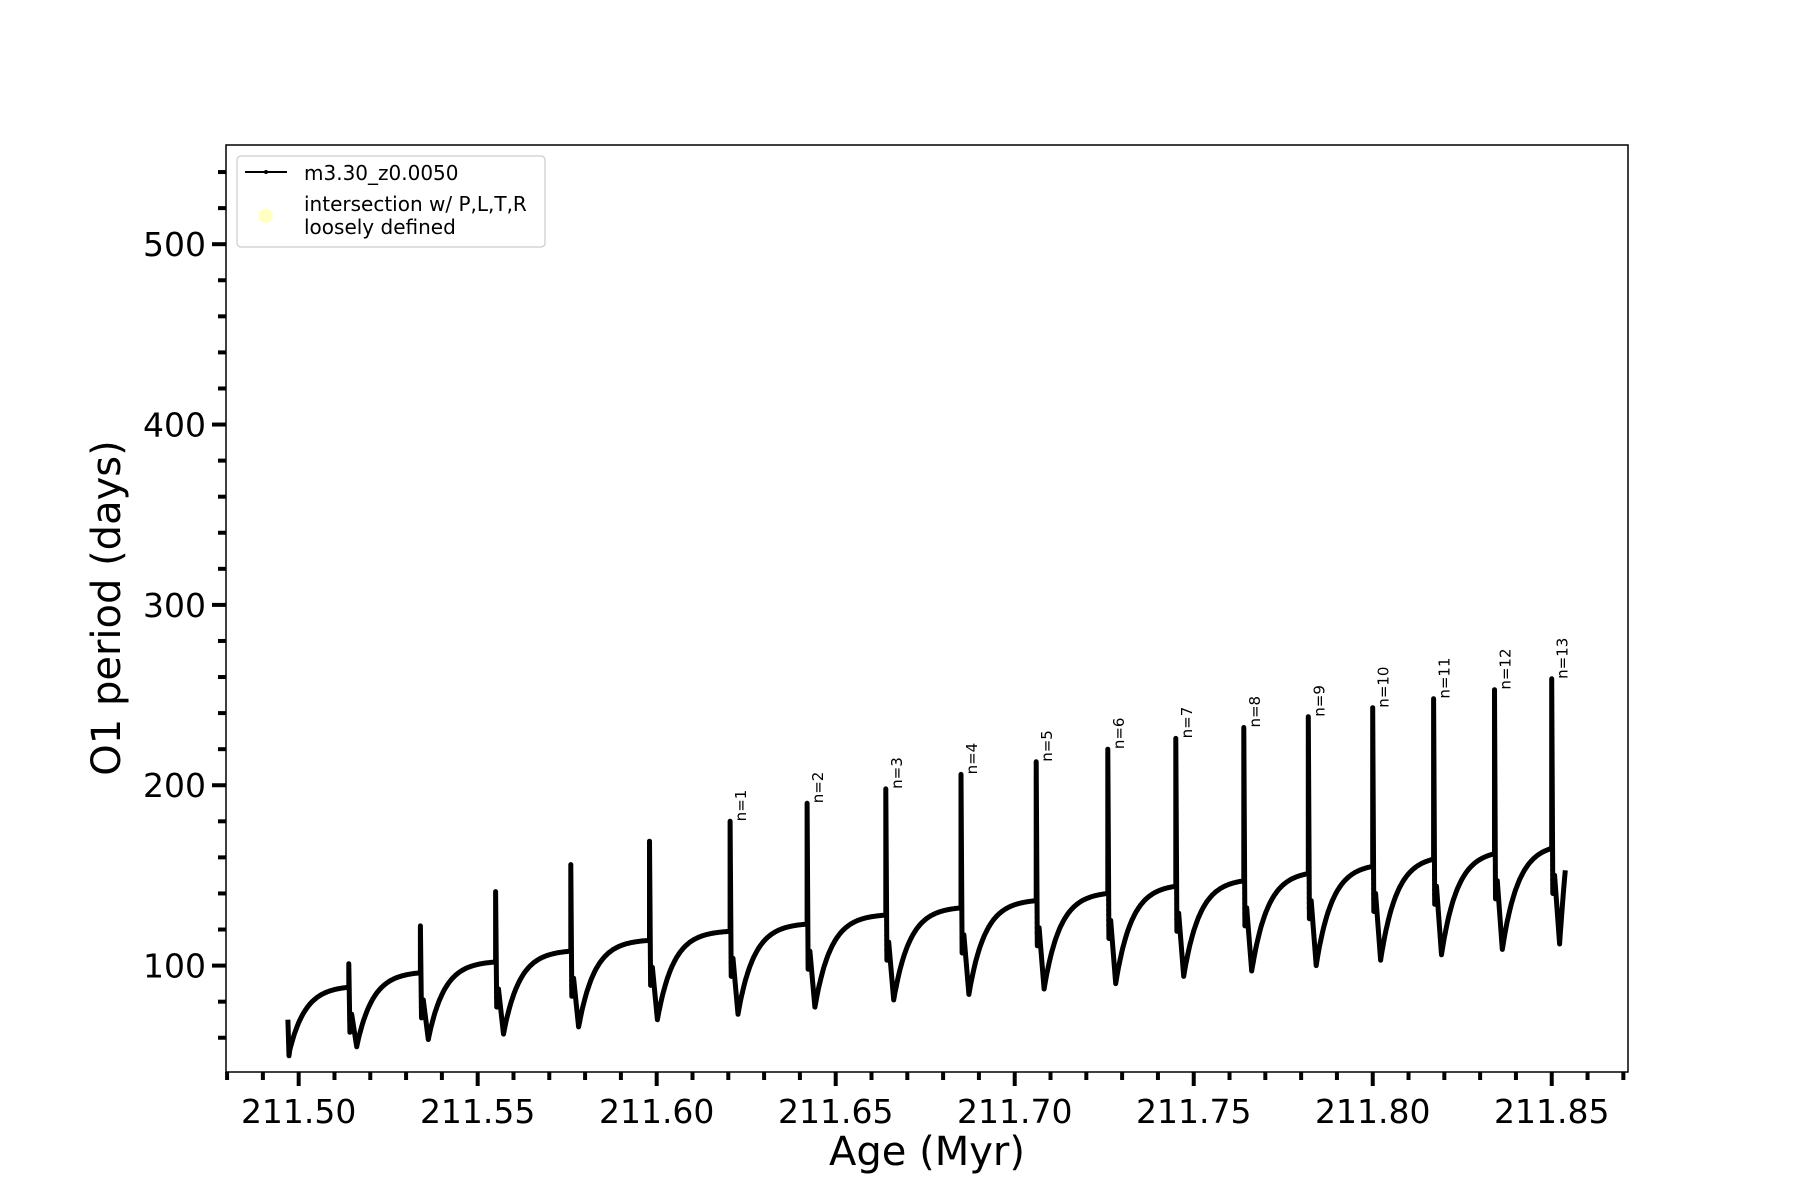 This screenshot has width=1800, height=1200. I want to click on y-tick-label: 200, so click(174, 785).